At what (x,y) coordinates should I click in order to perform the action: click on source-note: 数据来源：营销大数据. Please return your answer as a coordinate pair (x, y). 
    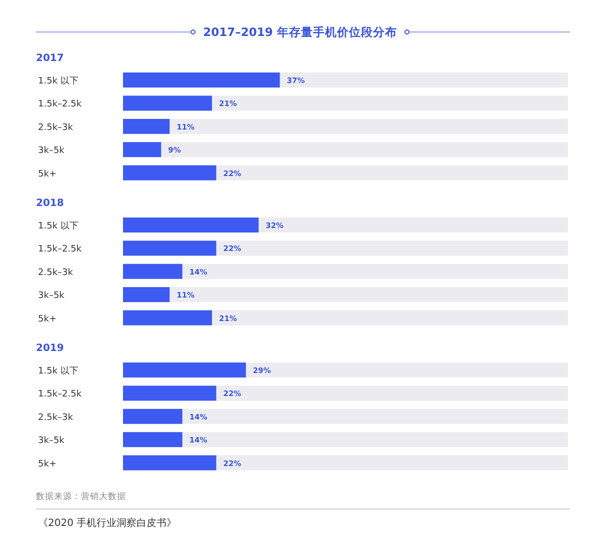
    Looking at the image, I should click on (81, 496).